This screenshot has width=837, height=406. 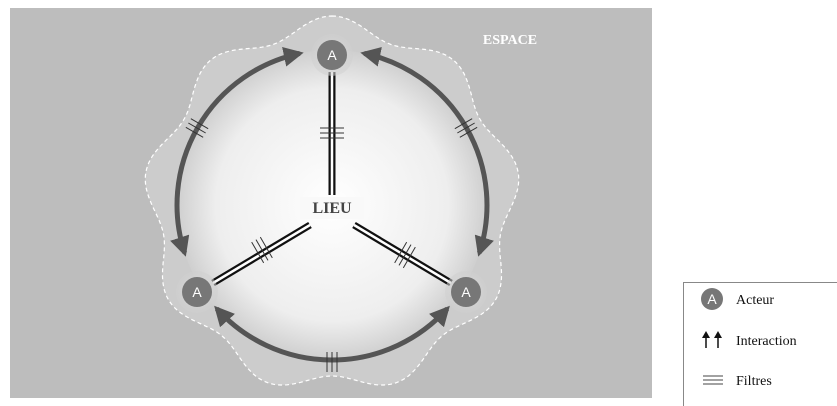 I want to click on legend-label: Interaction, so click(x=766, y=341).